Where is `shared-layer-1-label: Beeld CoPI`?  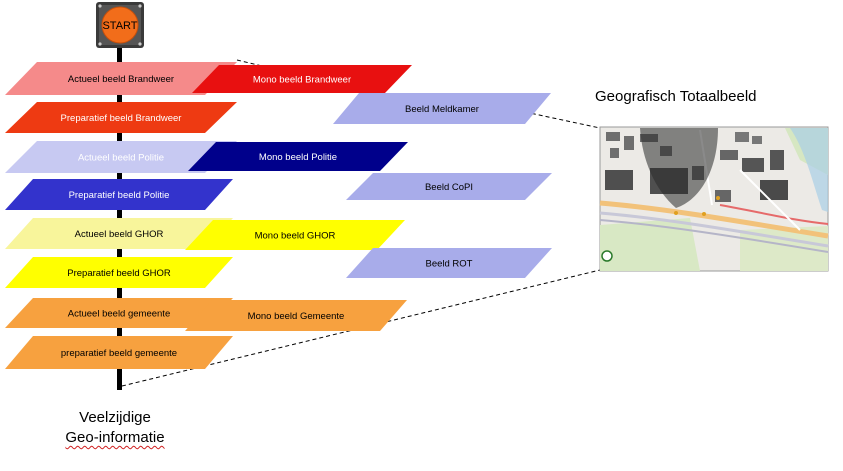 shared-layer-1-label: Beeld CoPI is located at coordinates (449, 187).